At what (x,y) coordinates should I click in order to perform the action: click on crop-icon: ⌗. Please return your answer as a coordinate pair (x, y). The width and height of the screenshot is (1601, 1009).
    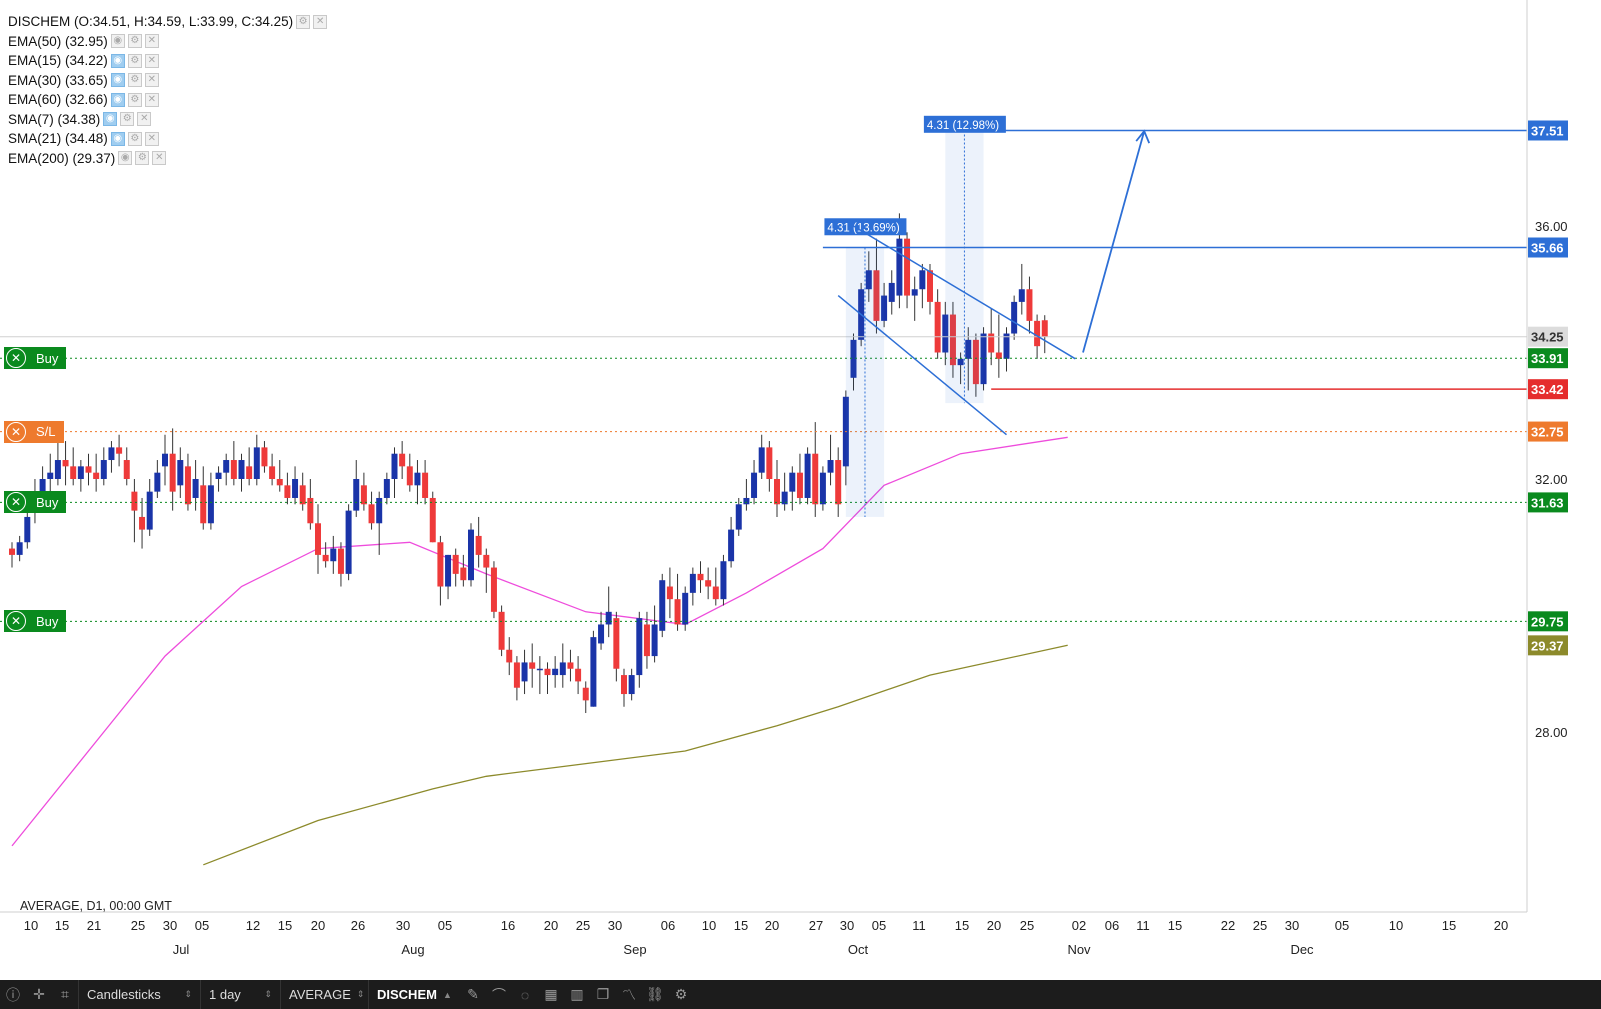
    Looking at the image, I should click on (65, 994).